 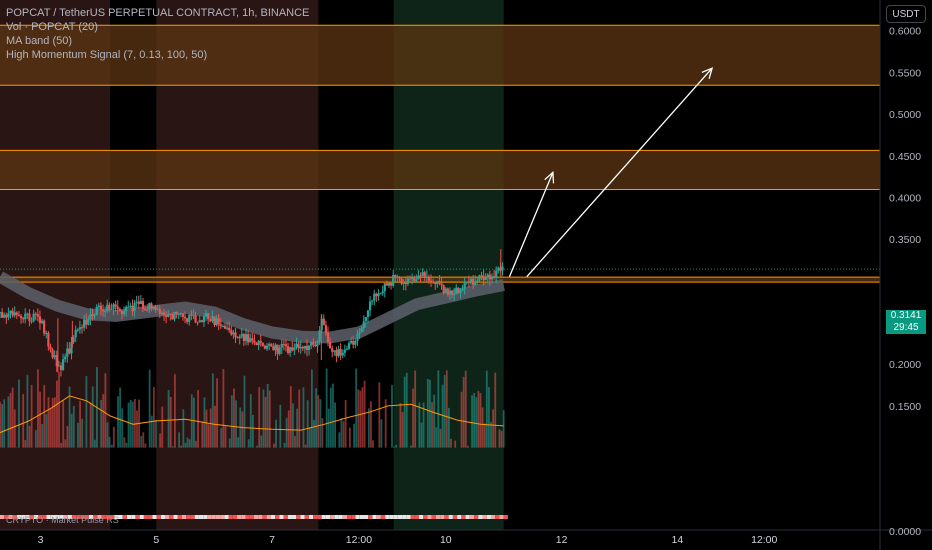 What do you see at coordinates (905, 198) in the screenshot?
I see `y-tick-label: 0.4000` at bounding box center [905, 198].